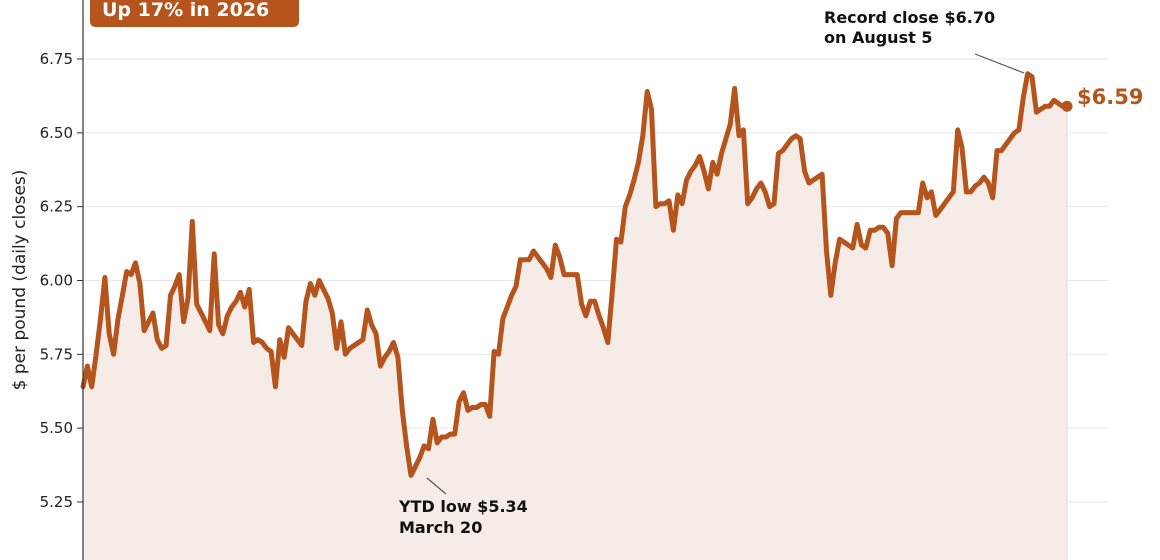  I want to click on y-tick-label: 5.25, so click(56, 502).